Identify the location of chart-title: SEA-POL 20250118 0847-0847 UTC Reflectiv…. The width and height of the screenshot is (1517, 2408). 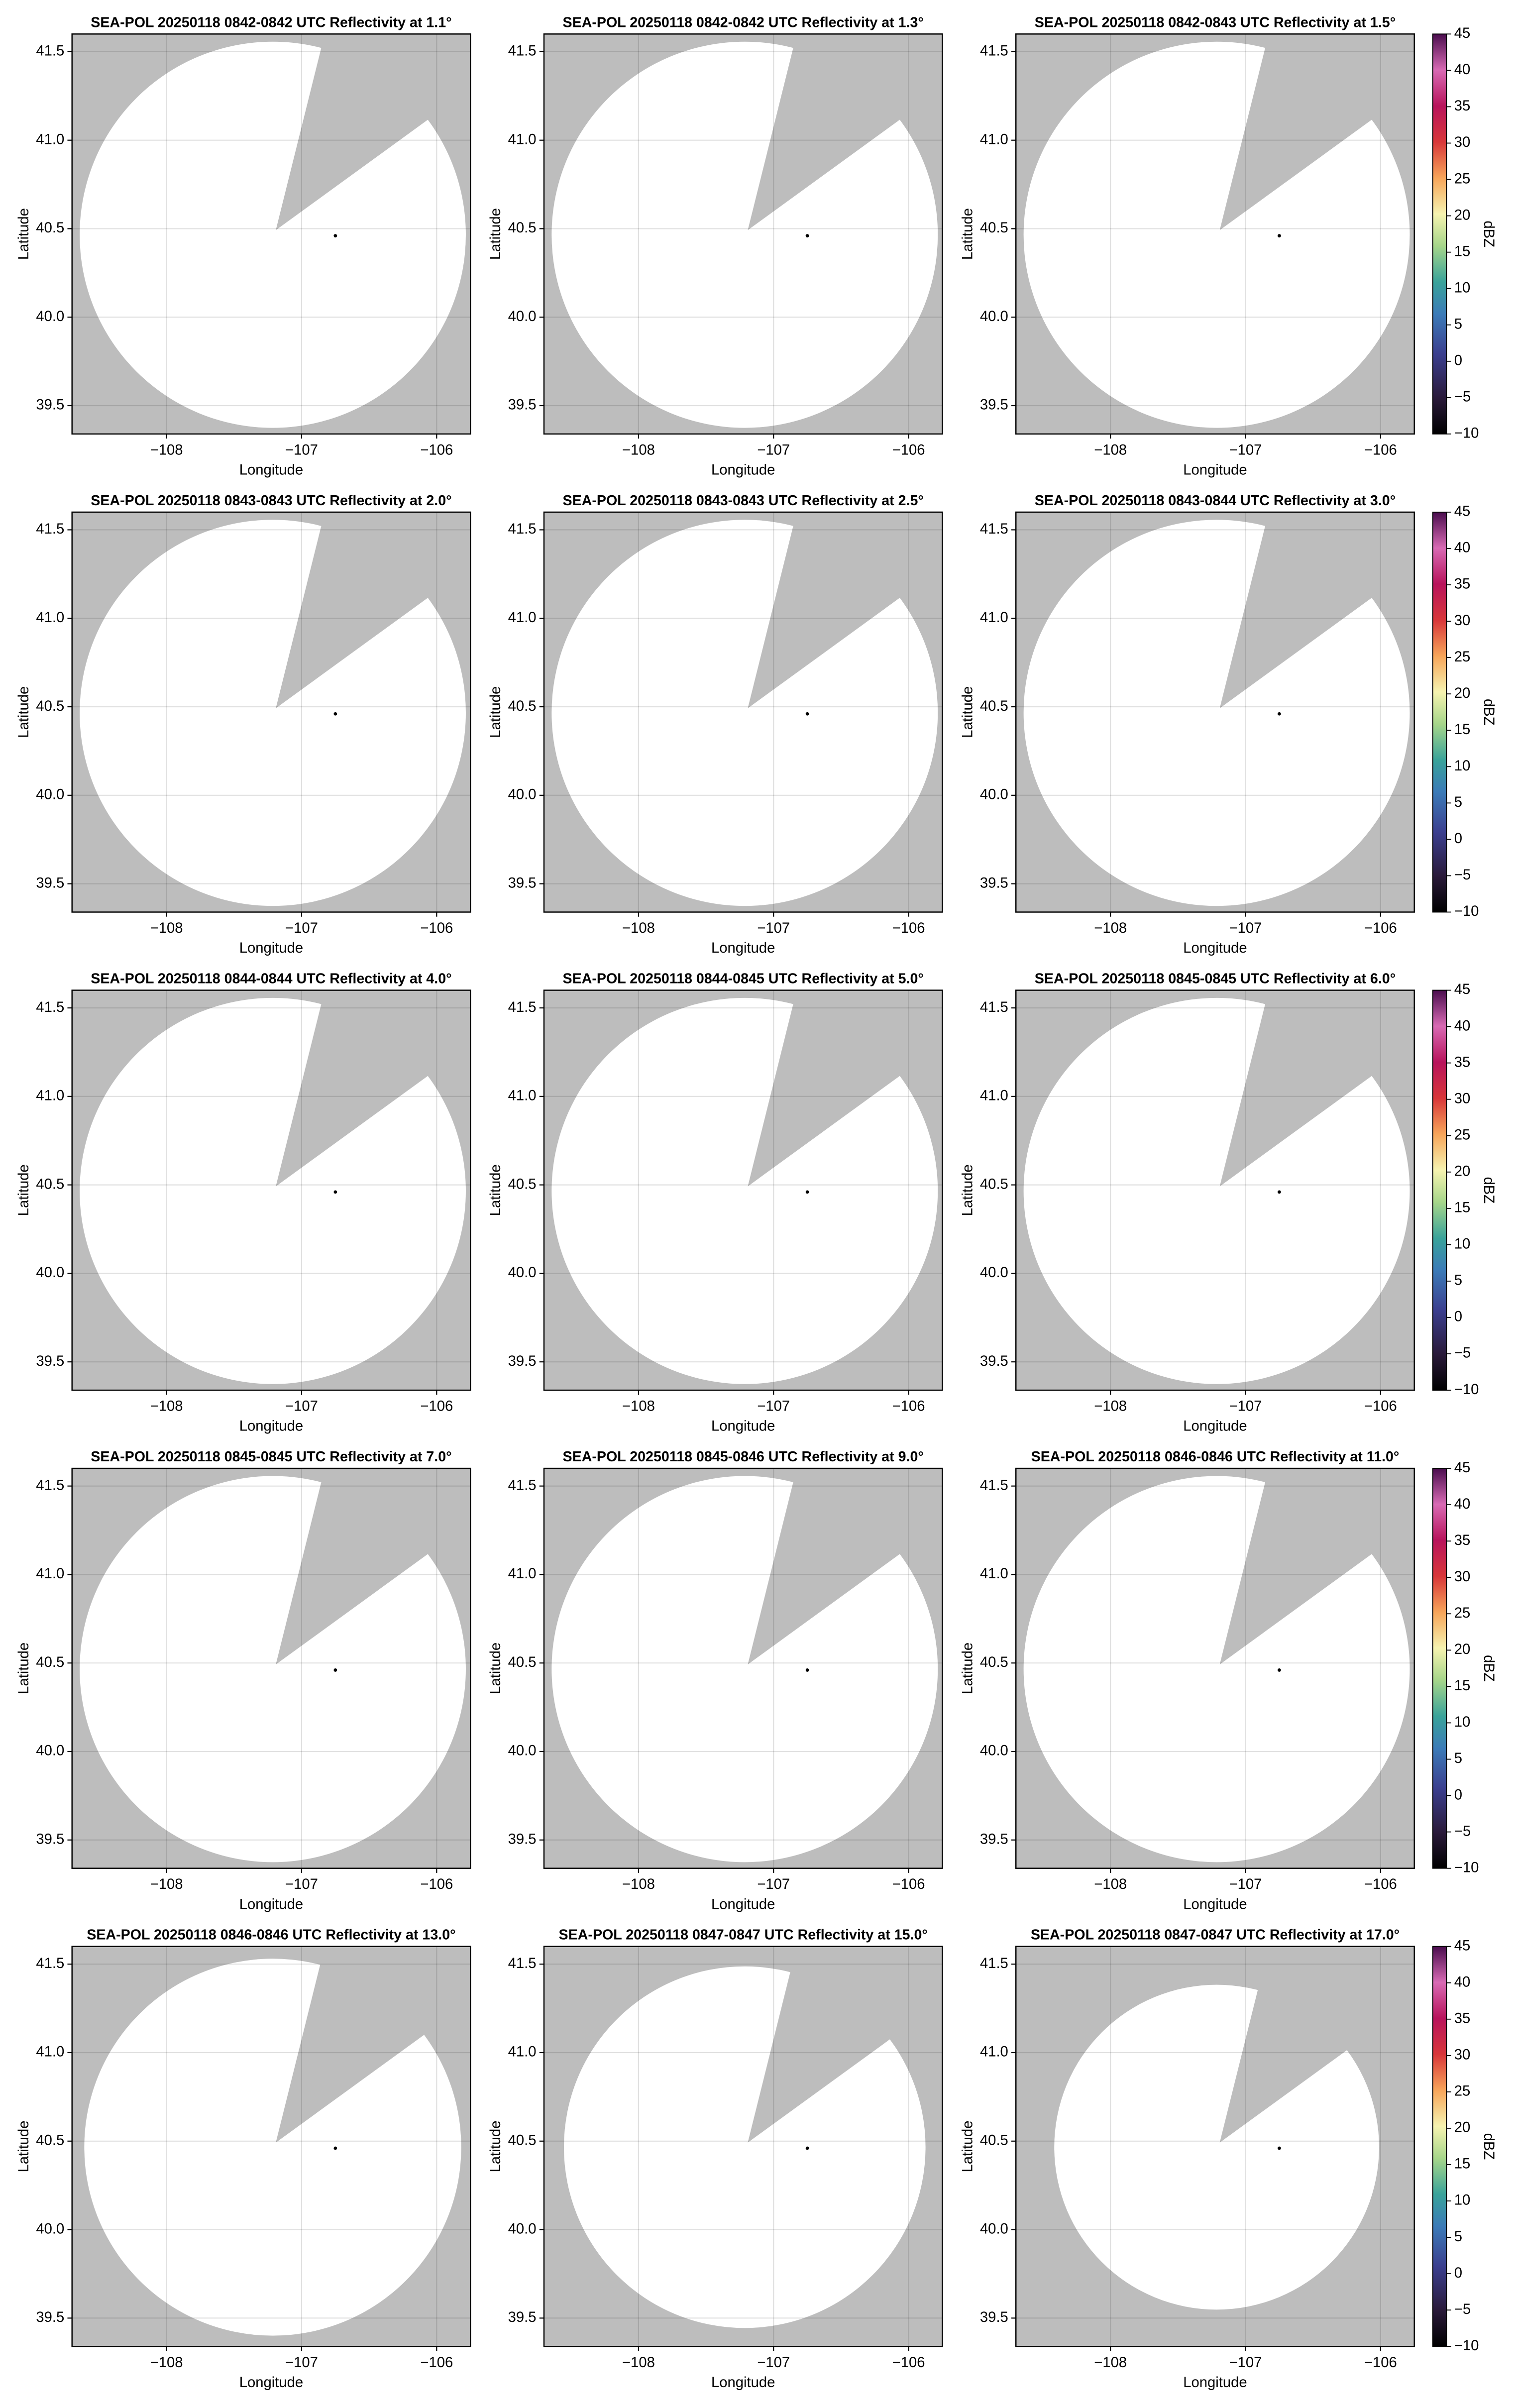
(1216, 1935).